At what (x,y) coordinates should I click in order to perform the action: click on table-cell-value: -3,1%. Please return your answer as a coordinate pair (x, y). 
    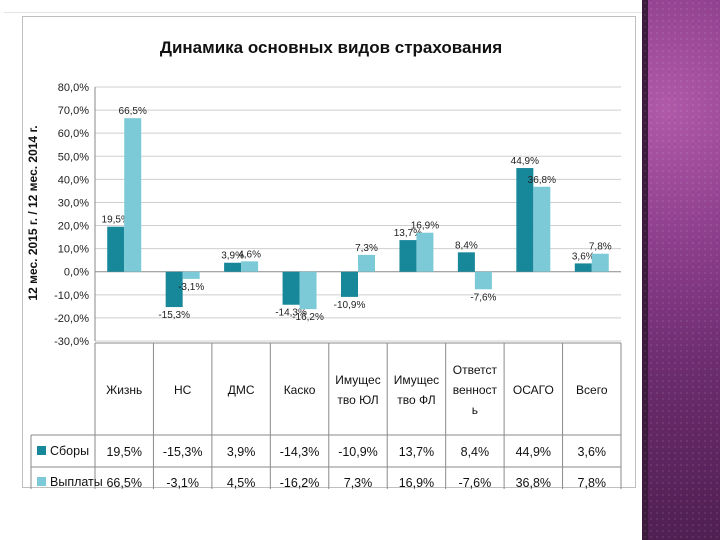
    Looking at the image, I should click on (182, 482).